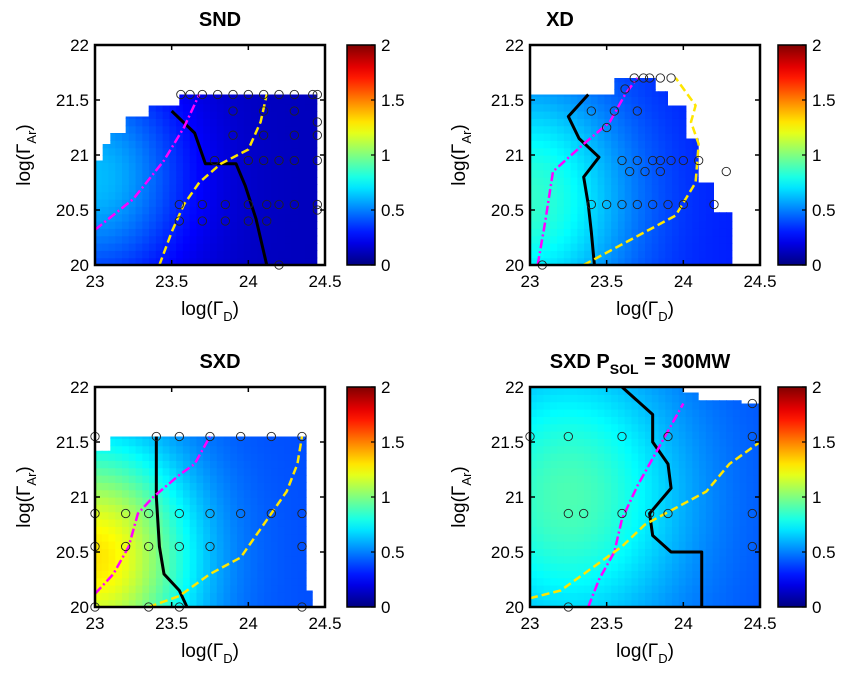  I want to click on x-tick-label: 24.5, so click(324, 623).